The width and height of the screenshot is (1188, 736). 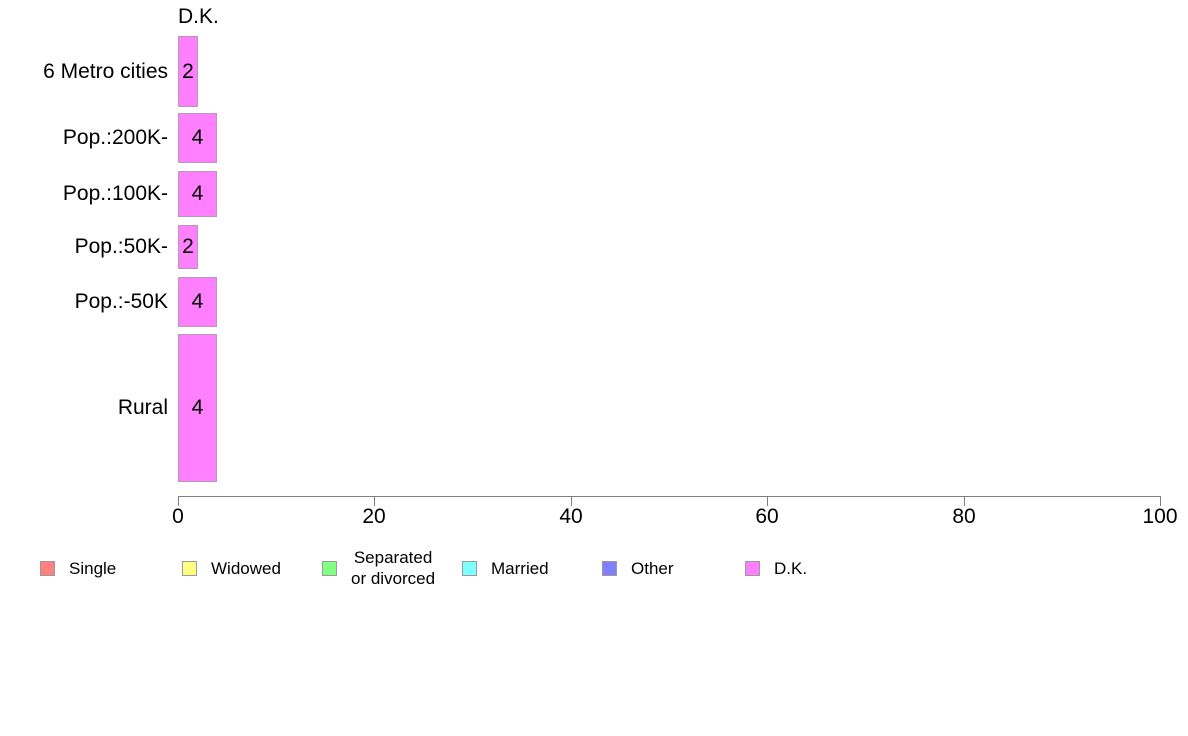 What do you see at coordinates (767, 516) in the screenshot?
I see `x-axis-tick-label: 60` at bounding box center [767, 516].